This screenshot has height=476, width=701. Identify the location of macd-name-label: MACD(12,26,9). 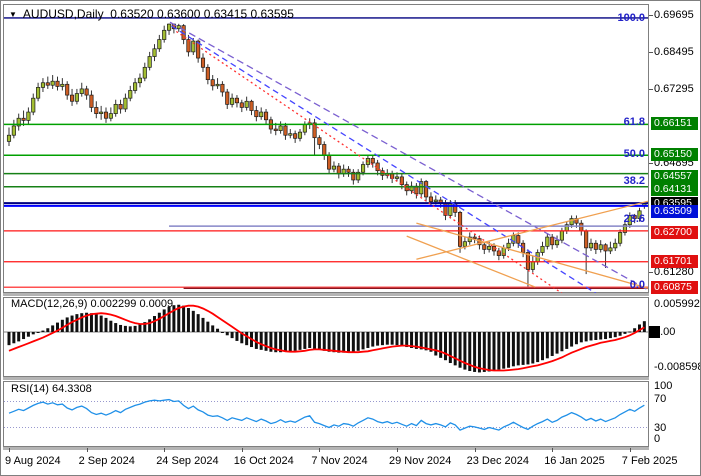
(49, 304).